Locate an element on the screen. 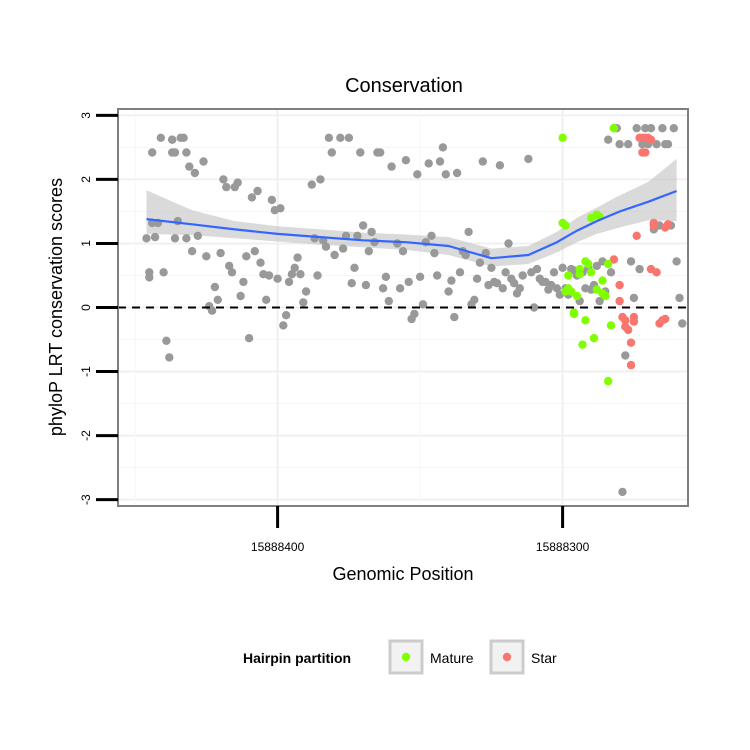  x-tick-label: 15888300 is located at coordinates (563, 547).